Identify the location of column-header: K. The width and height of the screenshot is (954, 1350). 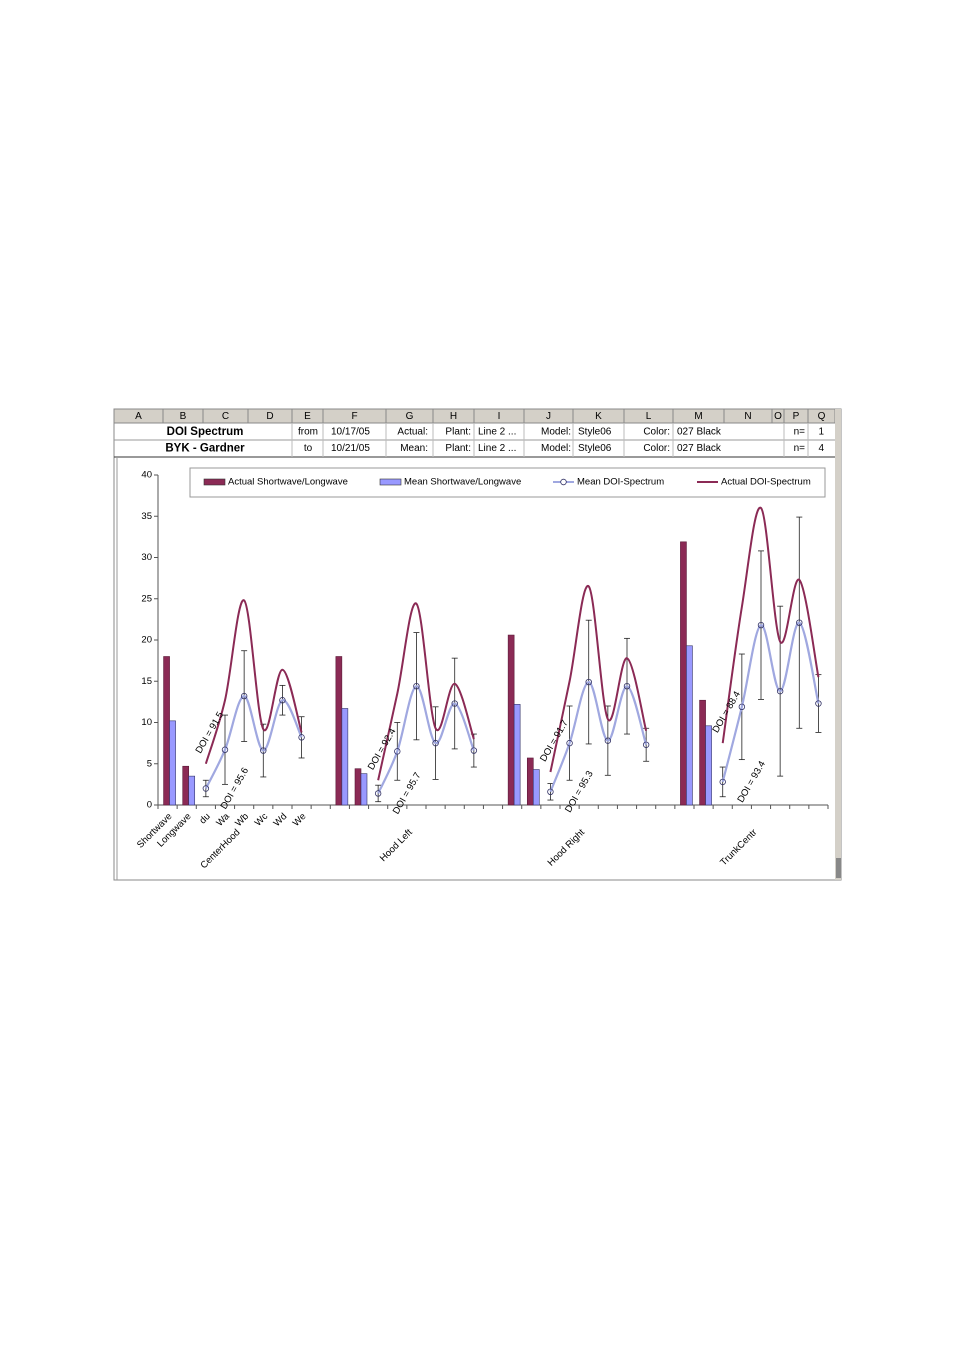
(598, 416).